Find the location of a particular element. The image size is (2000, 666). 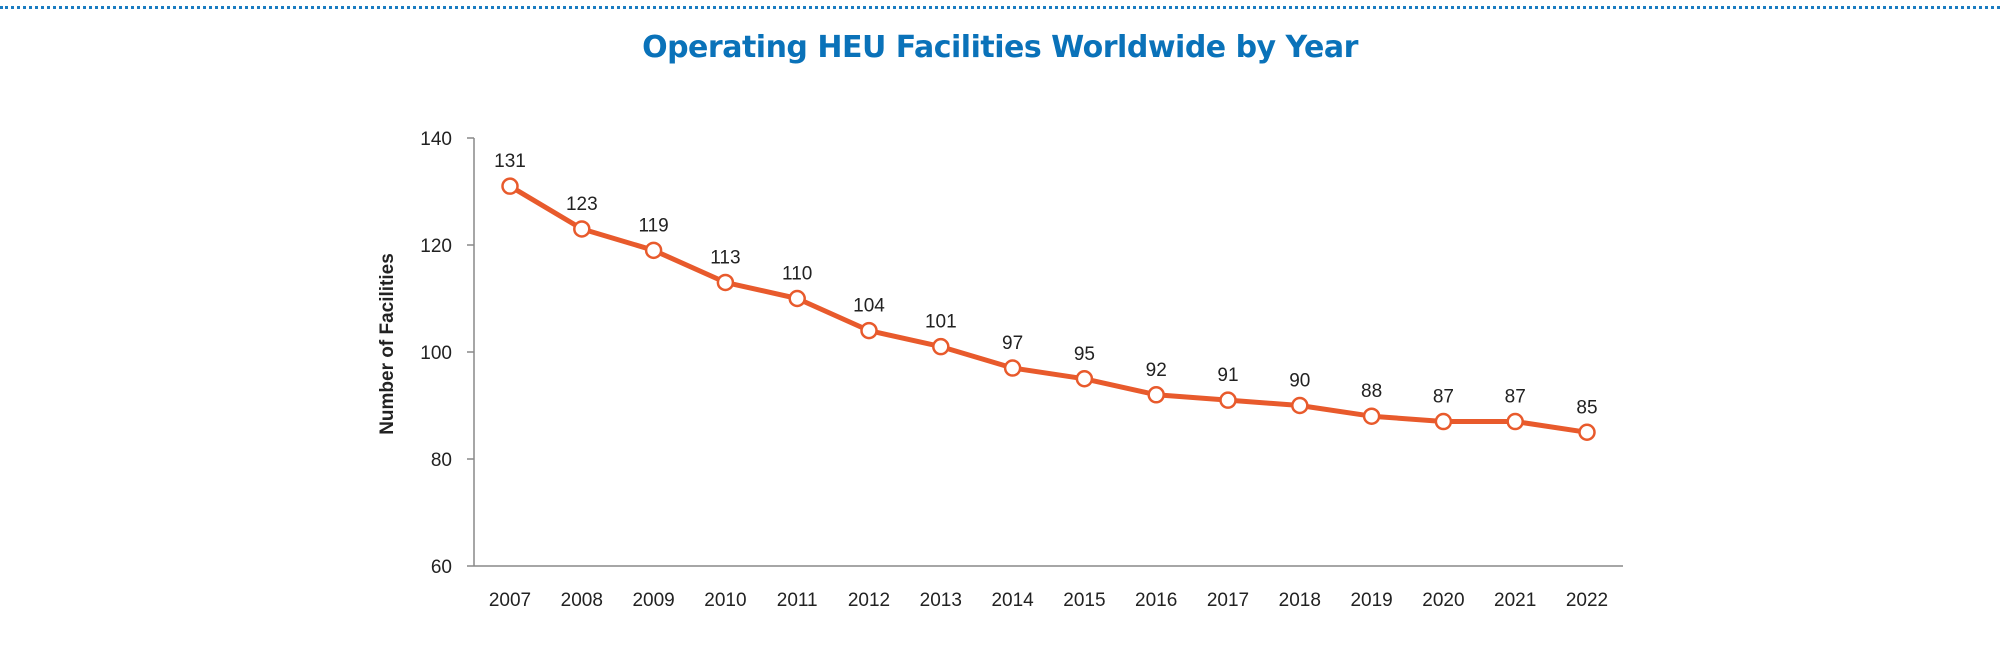

data-label: 91 is located at coordinates (1227, 375).